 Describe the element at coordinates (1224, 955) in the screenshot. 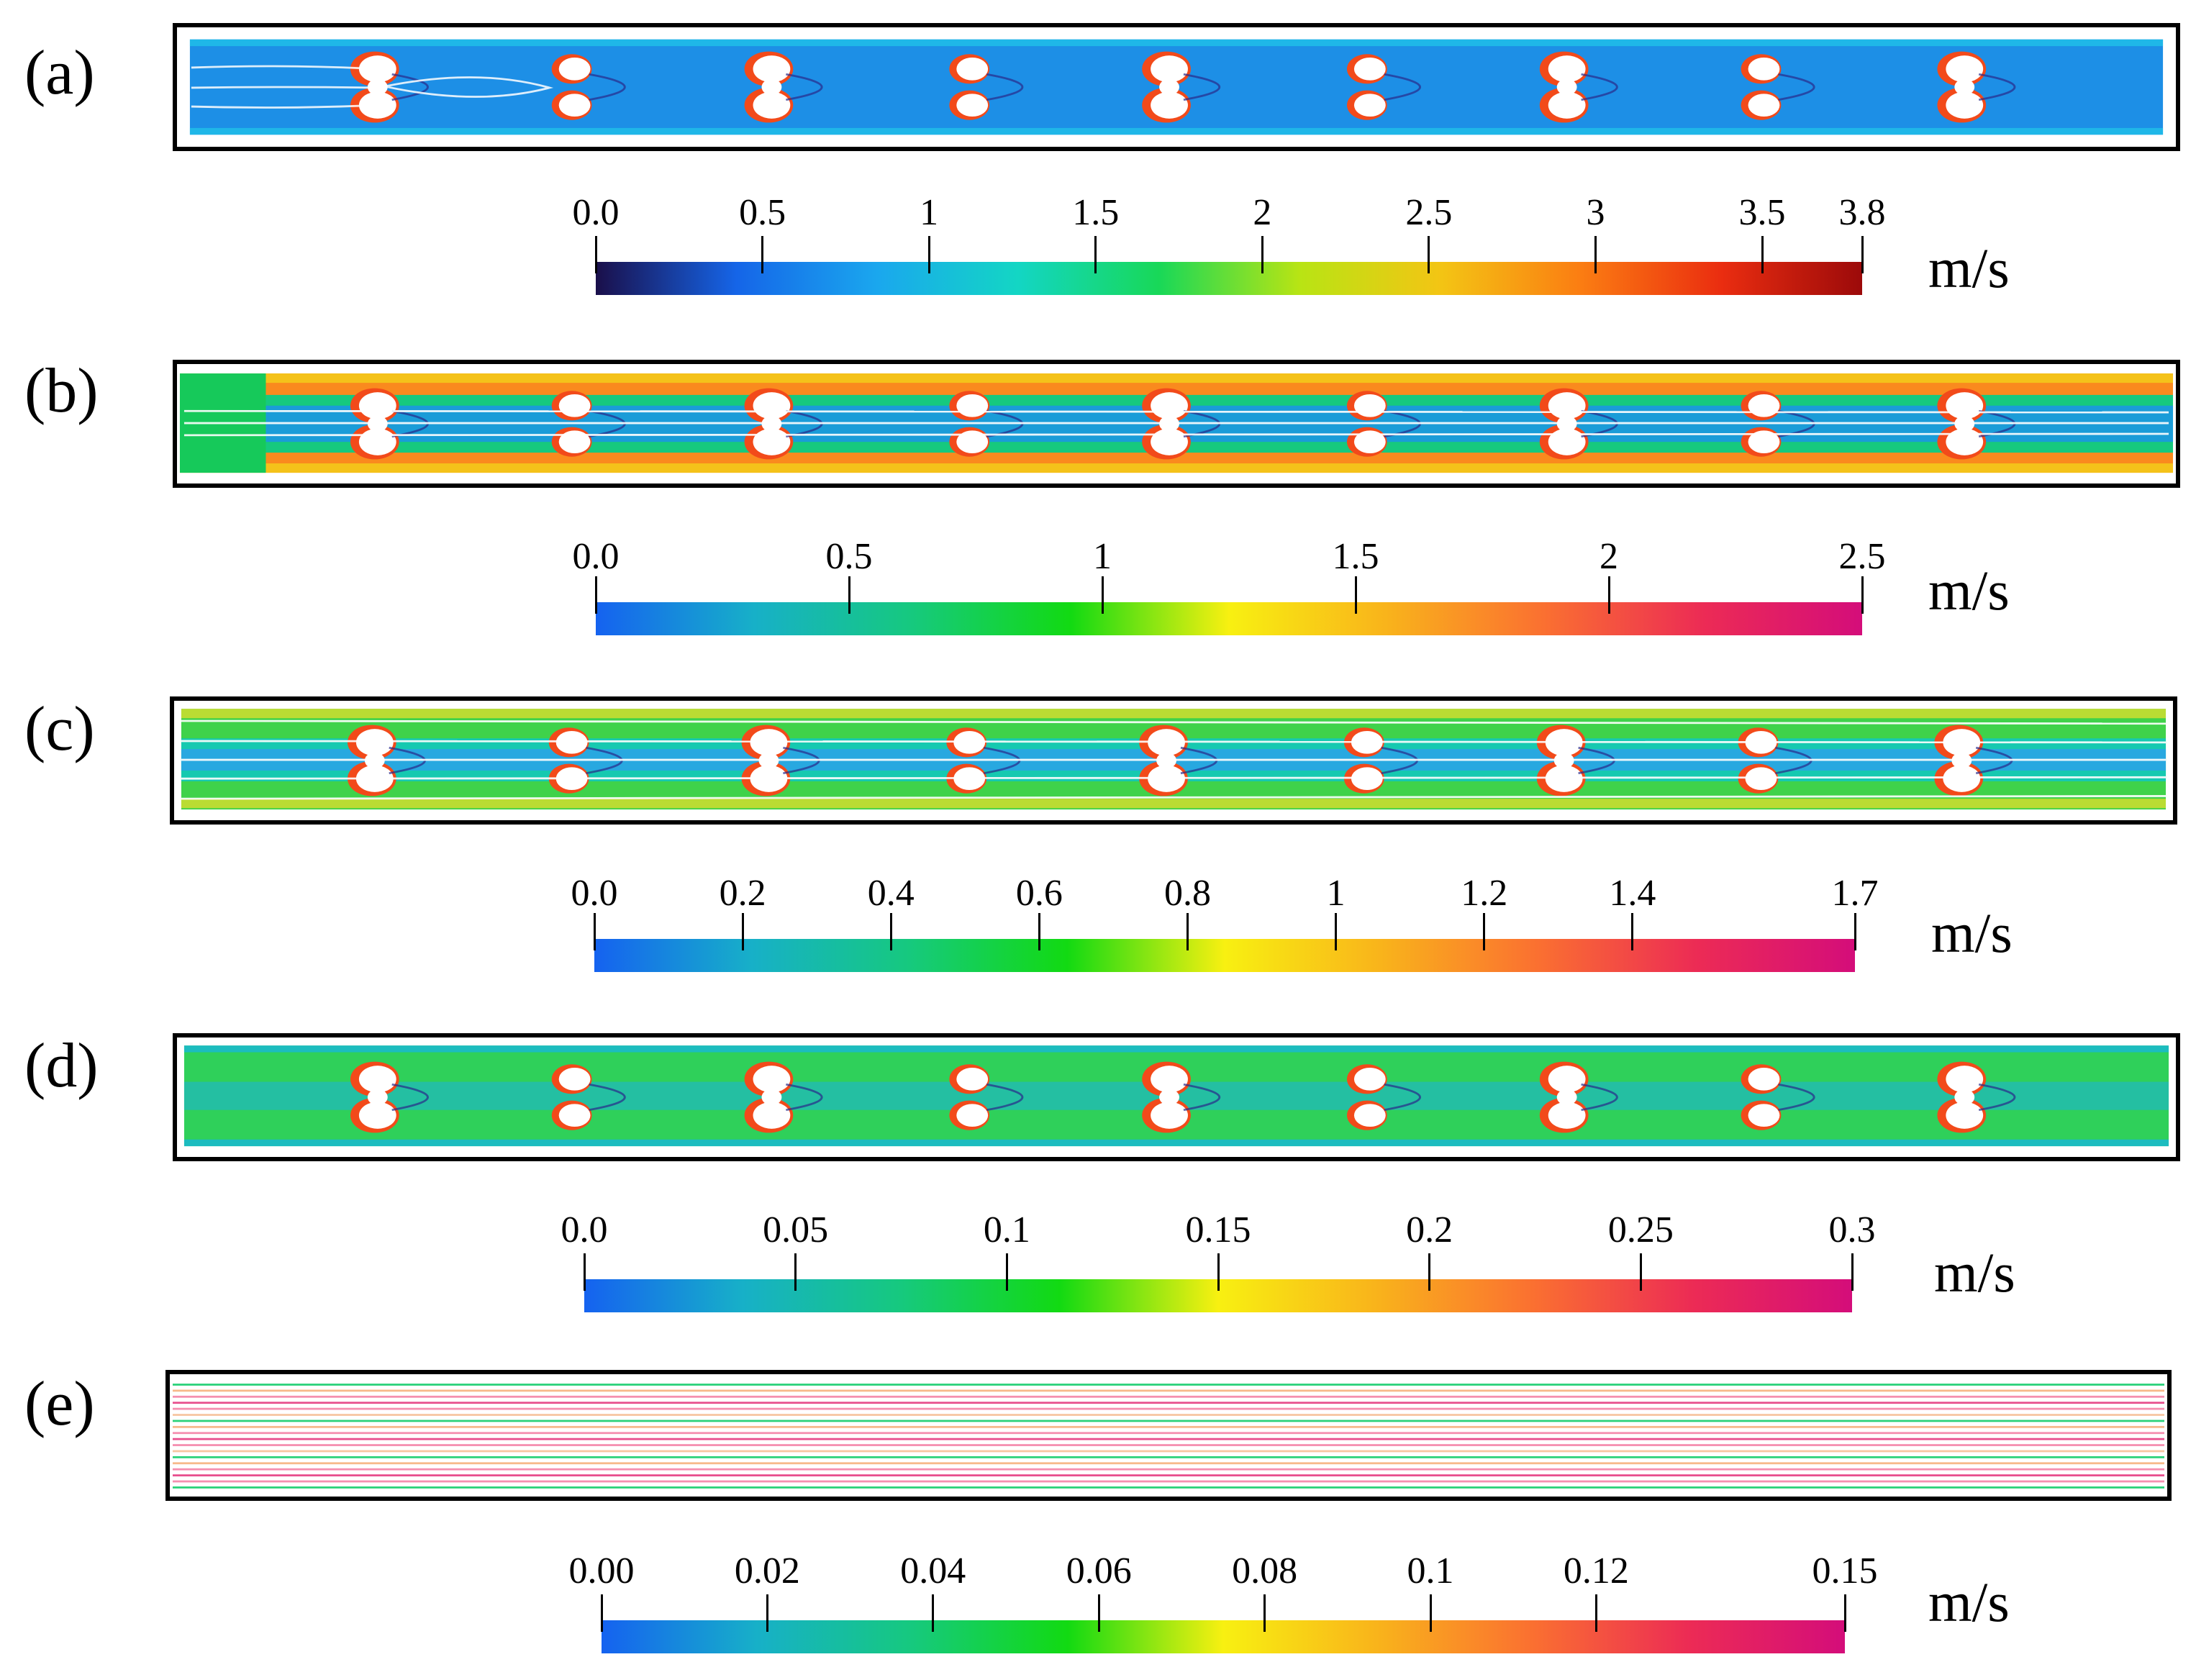

I see `panel-c-colorbar-gradient` at that location.